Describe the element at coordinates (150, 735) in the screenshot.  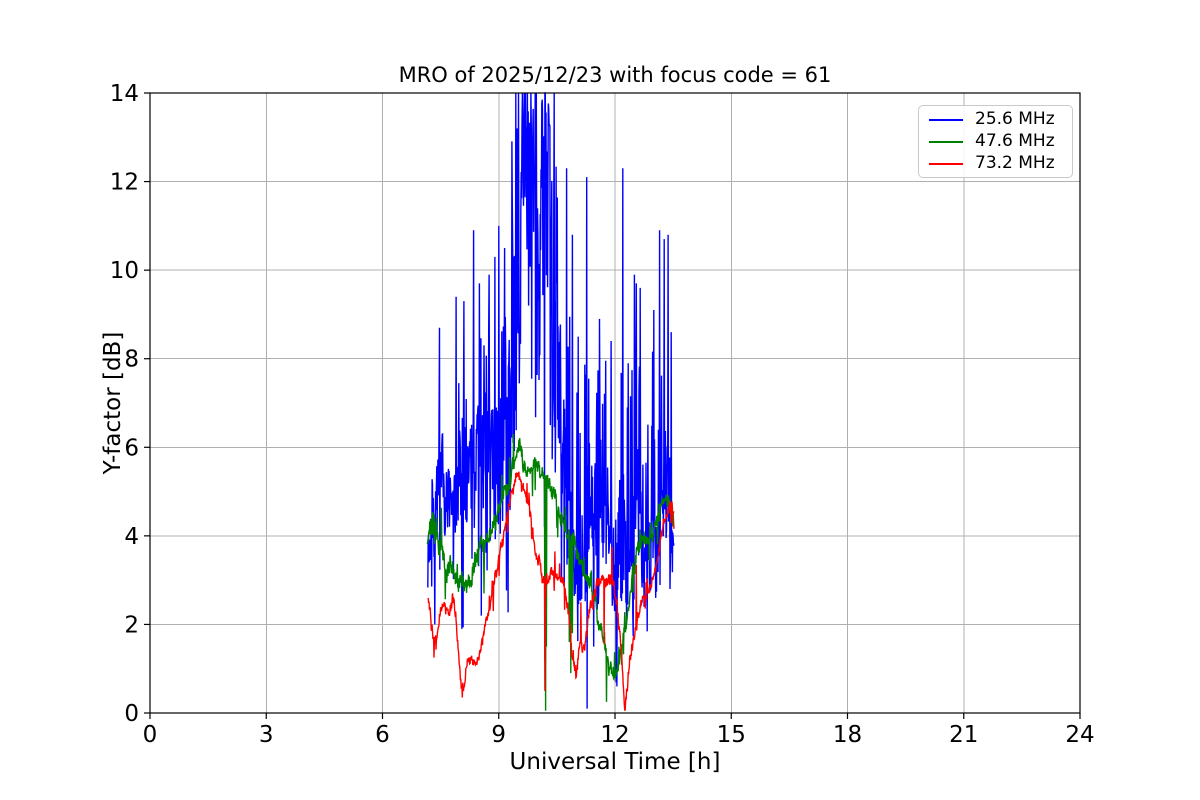
I see `x-tick-label: 0` at that location.